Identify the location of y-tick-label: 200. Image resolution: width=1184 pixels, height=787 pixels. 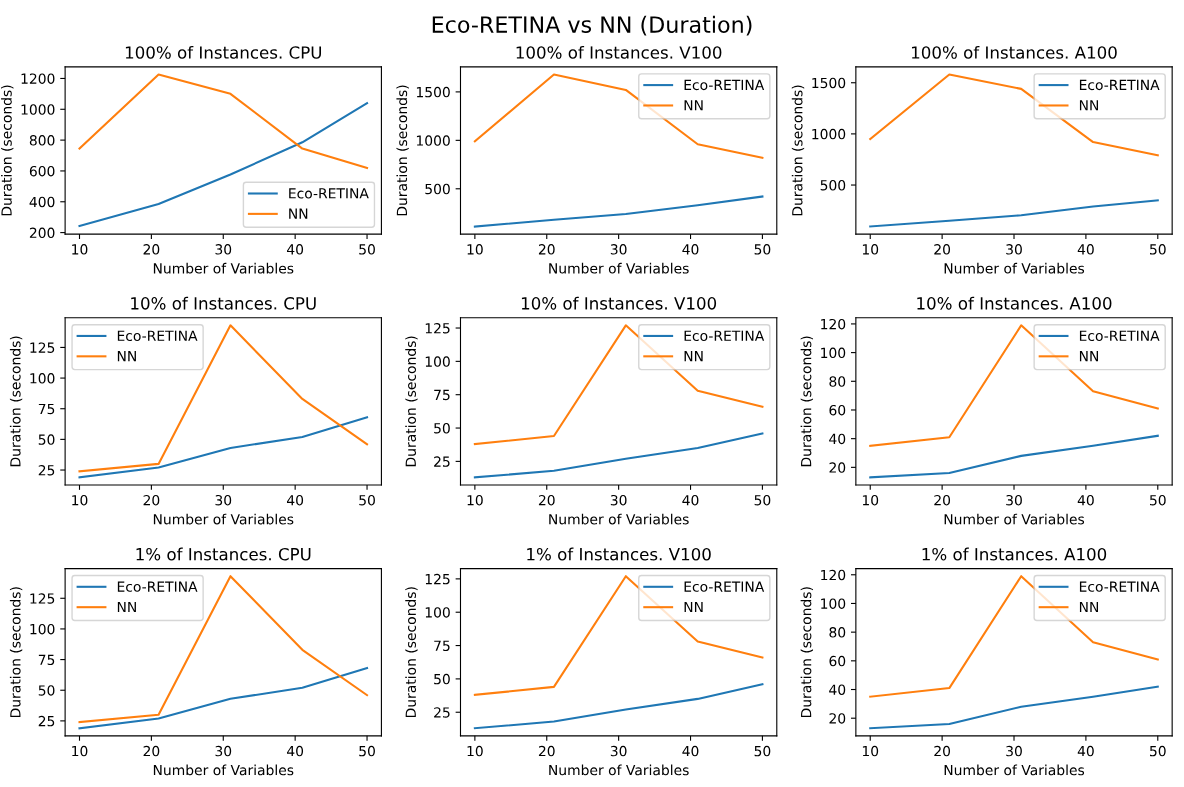
(42, 233).